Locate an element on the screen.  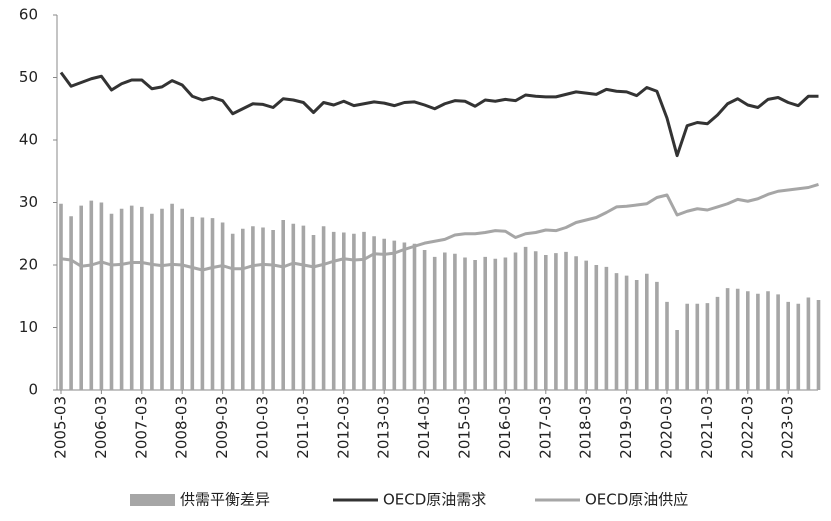
legend-label: OECD原油需求 is located at coordinates (434, 500).